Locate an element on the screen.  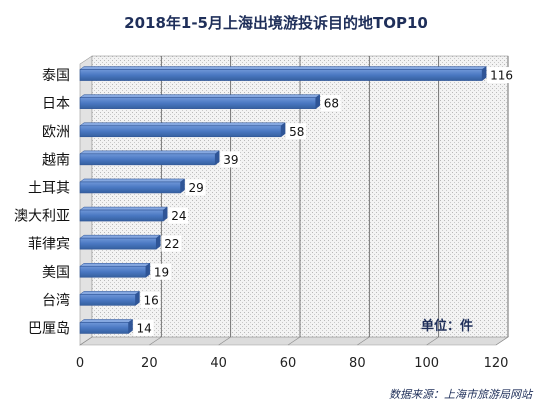
x-tick-label: 80 is located at coordinates (357, 363).